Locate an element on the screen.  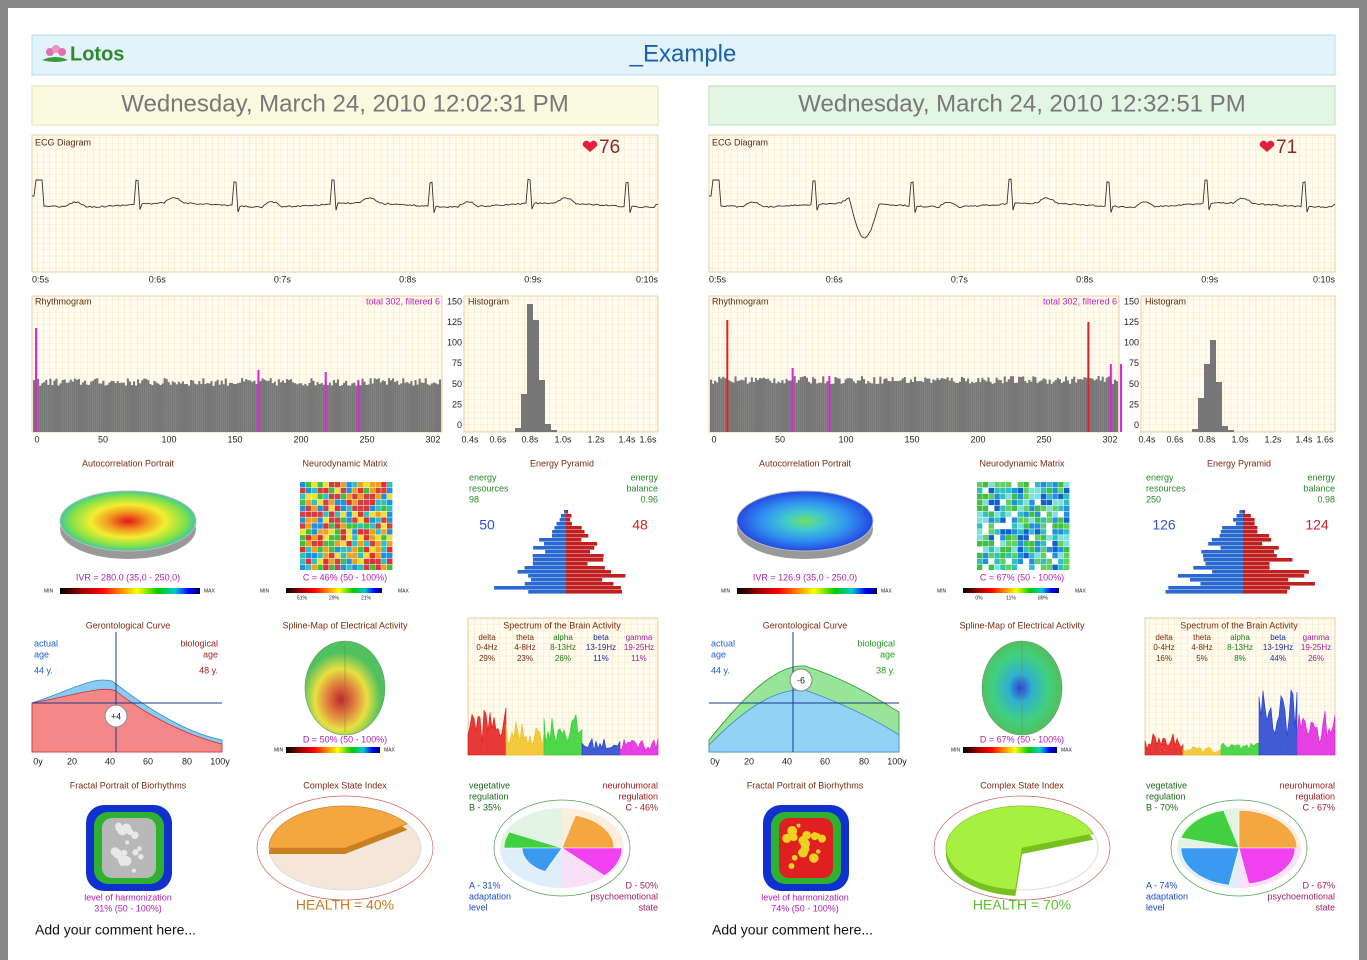
fractal-level: level of harmonization is located at coordinates (128, 897).